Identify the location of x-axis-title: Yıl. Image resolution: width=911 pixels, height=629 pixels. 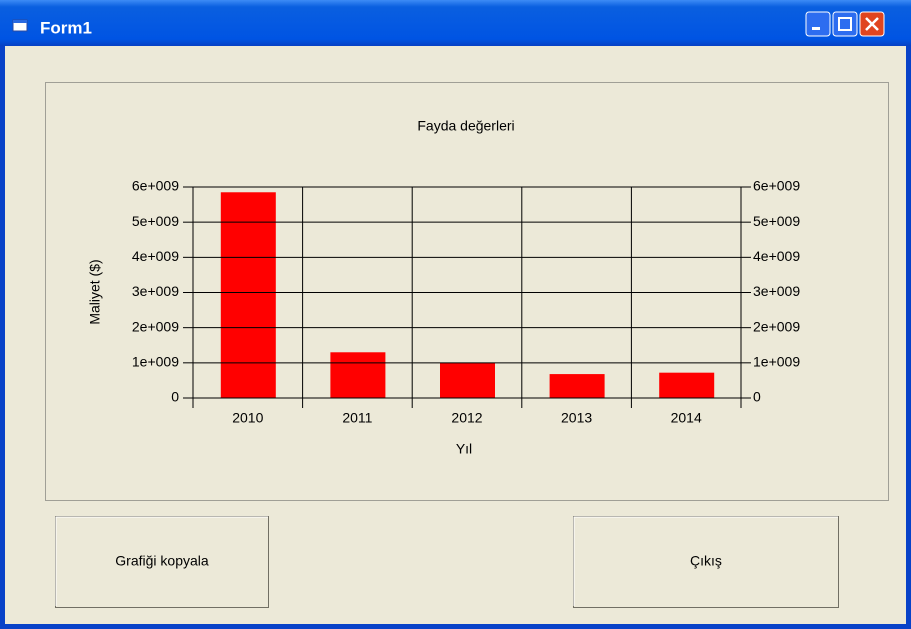
(464, 449).